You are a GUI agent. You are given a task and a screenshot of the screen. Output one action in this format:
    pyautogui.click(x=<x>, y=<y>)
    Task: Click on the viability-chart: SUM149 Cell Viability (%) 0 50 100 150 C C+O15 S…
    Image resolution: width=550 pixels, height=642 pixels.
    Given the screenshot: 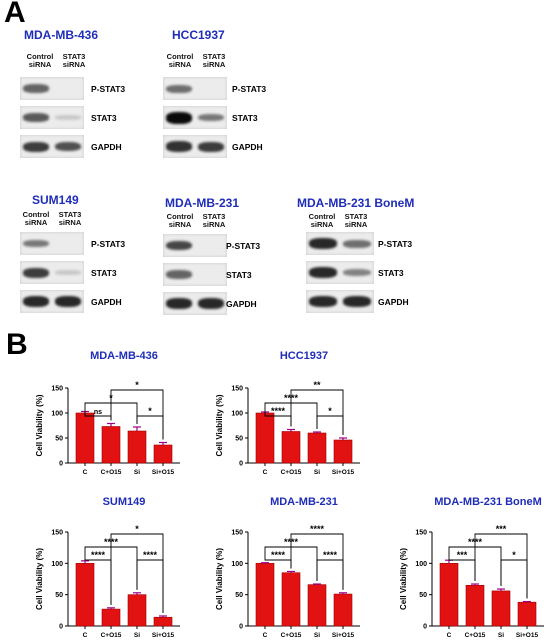 What is the action you would take?
    pyautogui.click(x=107, y=567)
    